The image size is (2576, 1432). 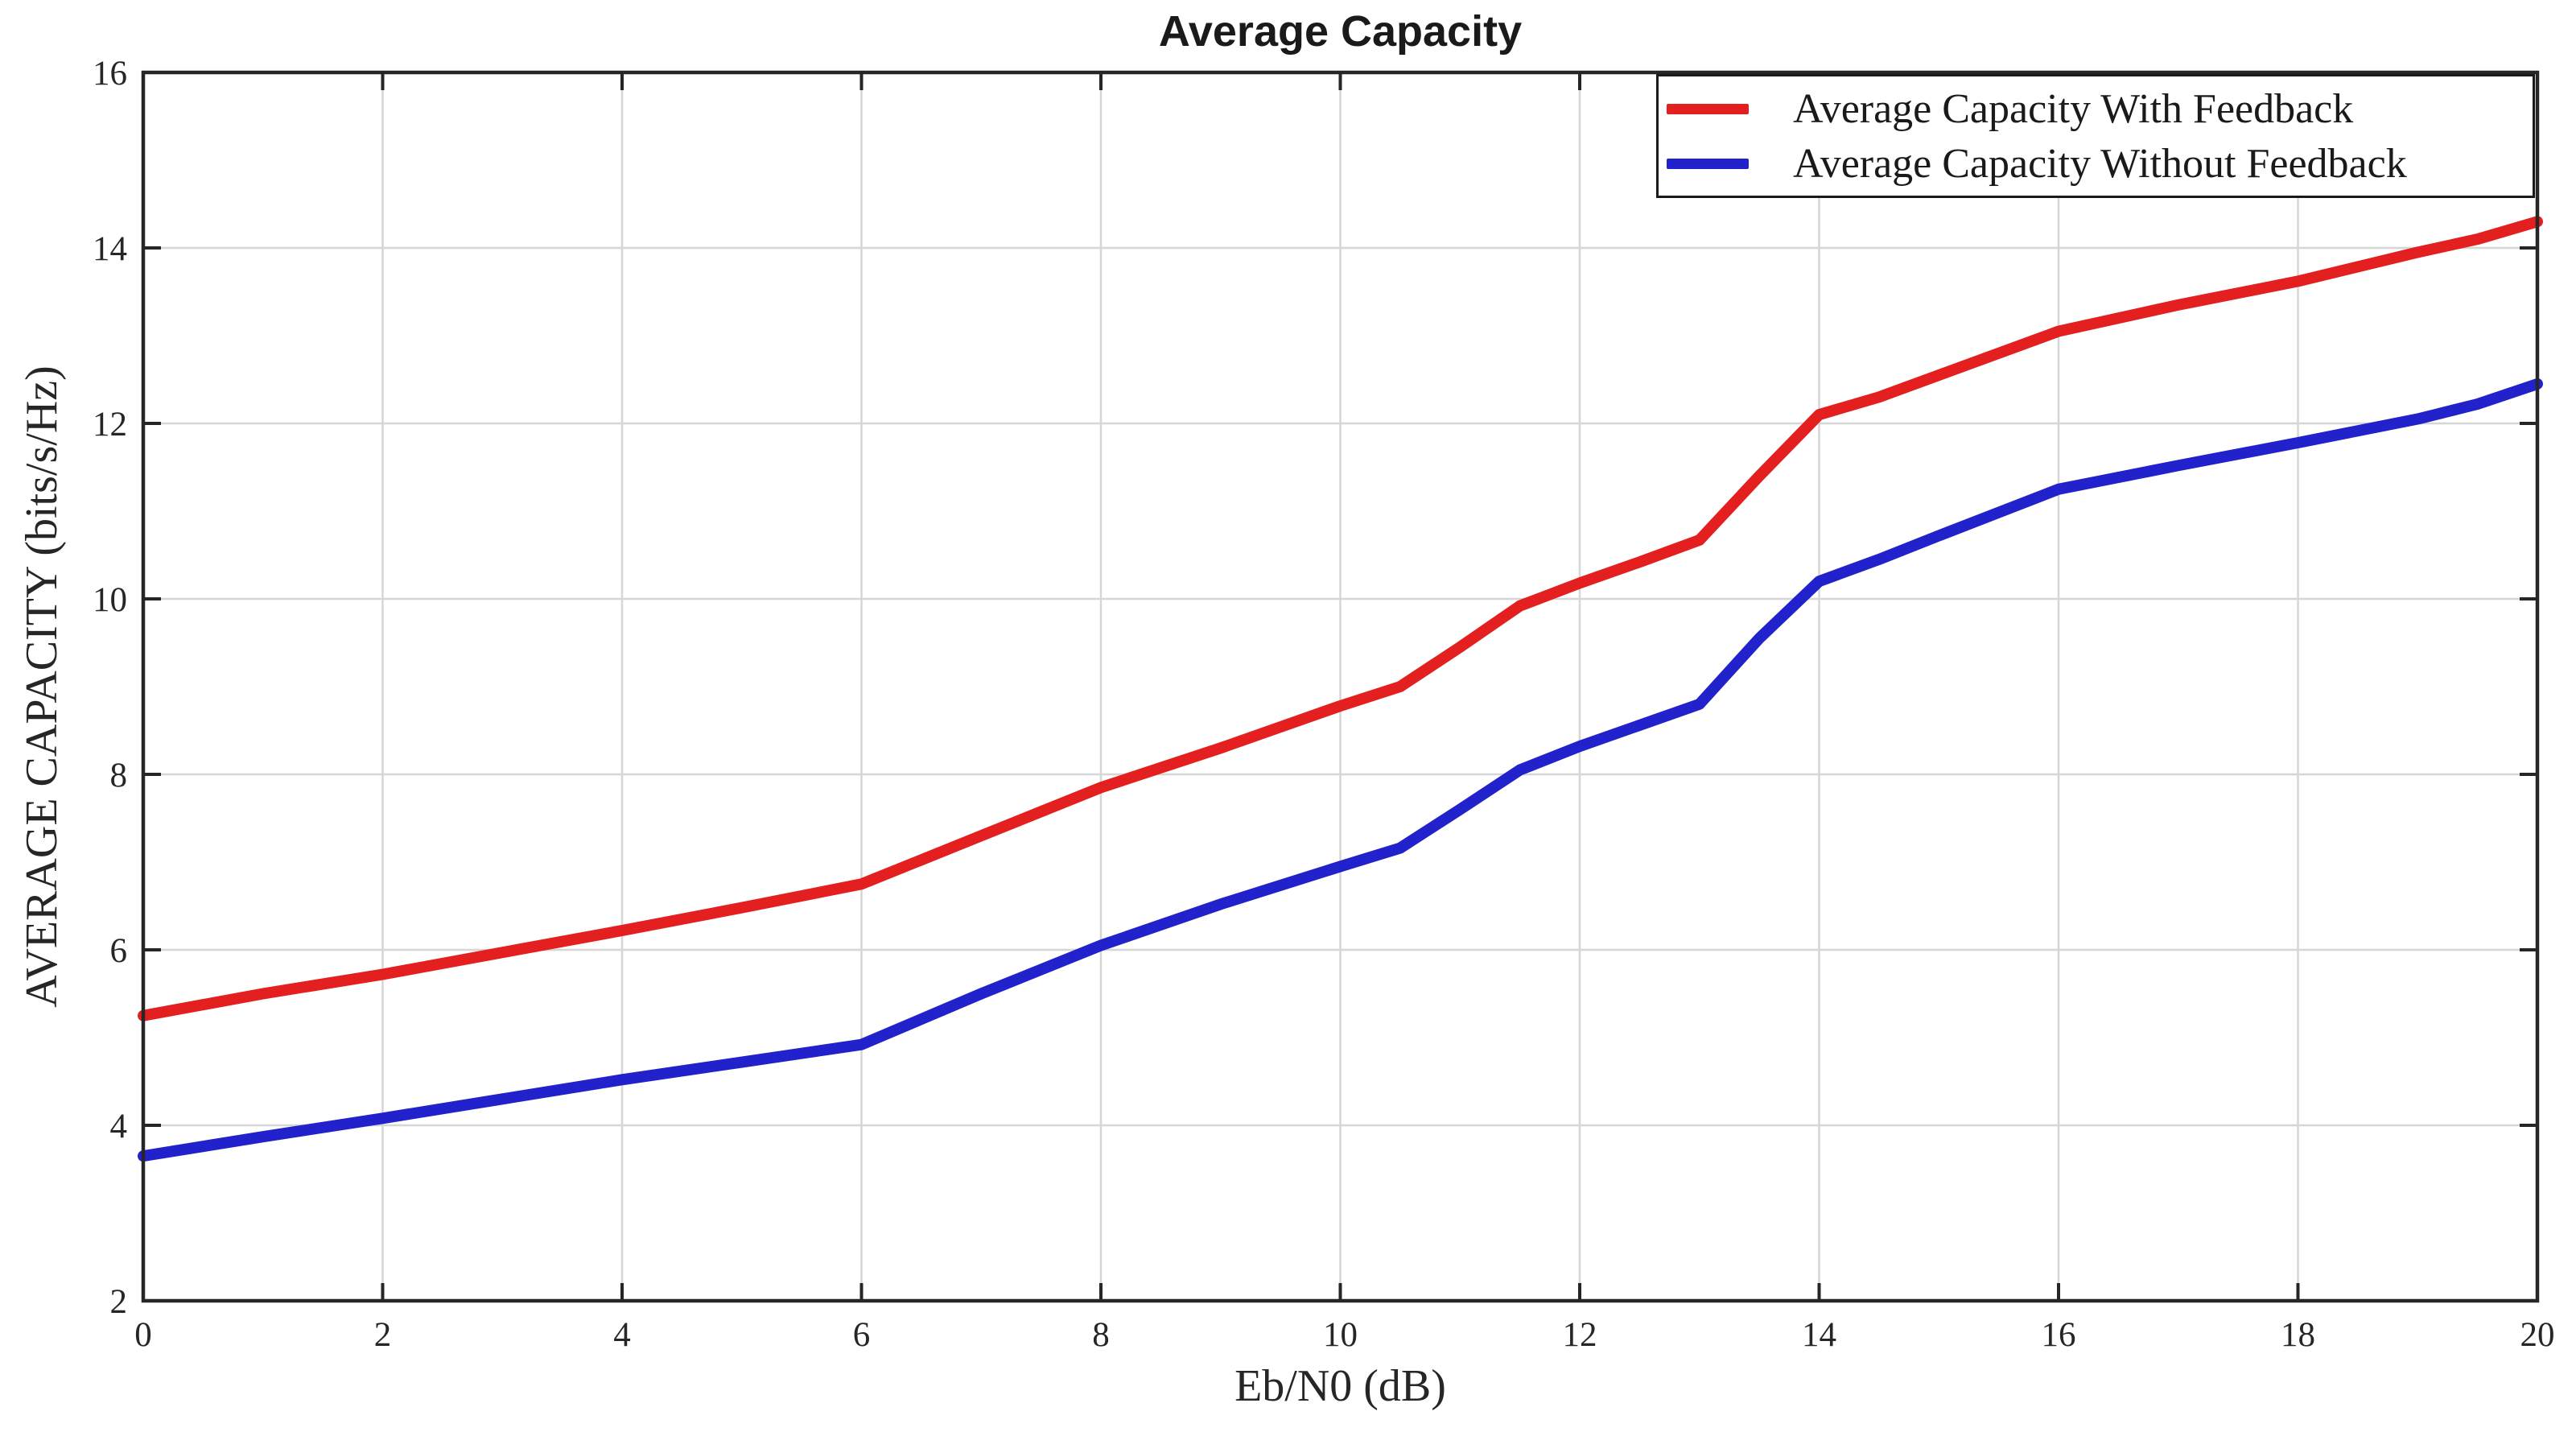 I want to click on legend-item: Average Capacity Without Feedback, so click(x=2100, y=164).